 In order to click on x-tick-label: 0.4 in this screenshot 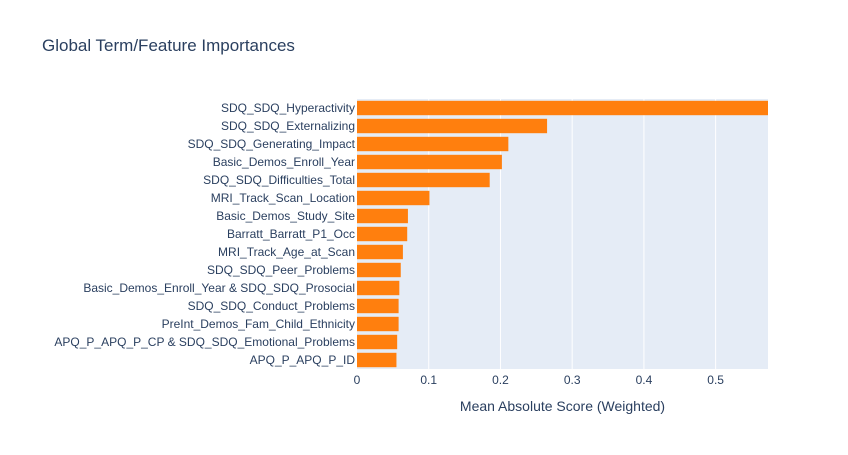, I will do `click(644, 380)`.